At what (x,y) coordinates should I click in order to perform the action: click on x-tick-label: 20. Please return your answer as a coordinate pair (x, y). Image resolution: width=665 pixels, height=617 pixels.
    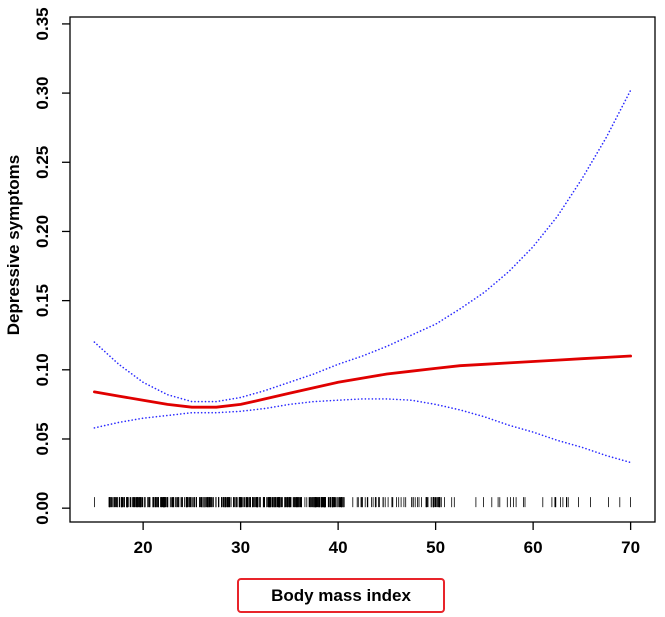
    Looking at the image, I should click on (143, 547).